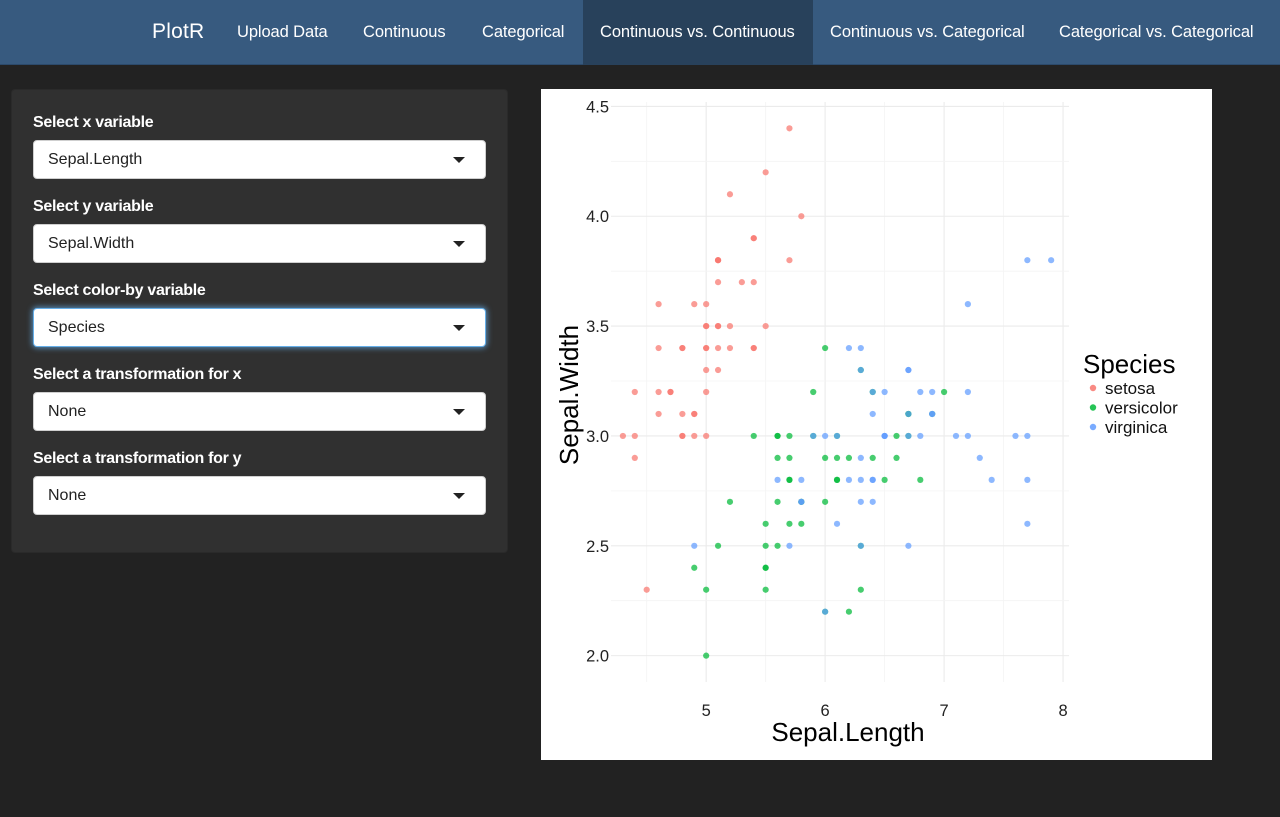 The height and width of the screenshot is (817, 1280). Describe the element at coordinates (1156, 32) in the screenshot. I see `tab-categorical-vs-categorical: Categorical vs. Categorical` at that location.